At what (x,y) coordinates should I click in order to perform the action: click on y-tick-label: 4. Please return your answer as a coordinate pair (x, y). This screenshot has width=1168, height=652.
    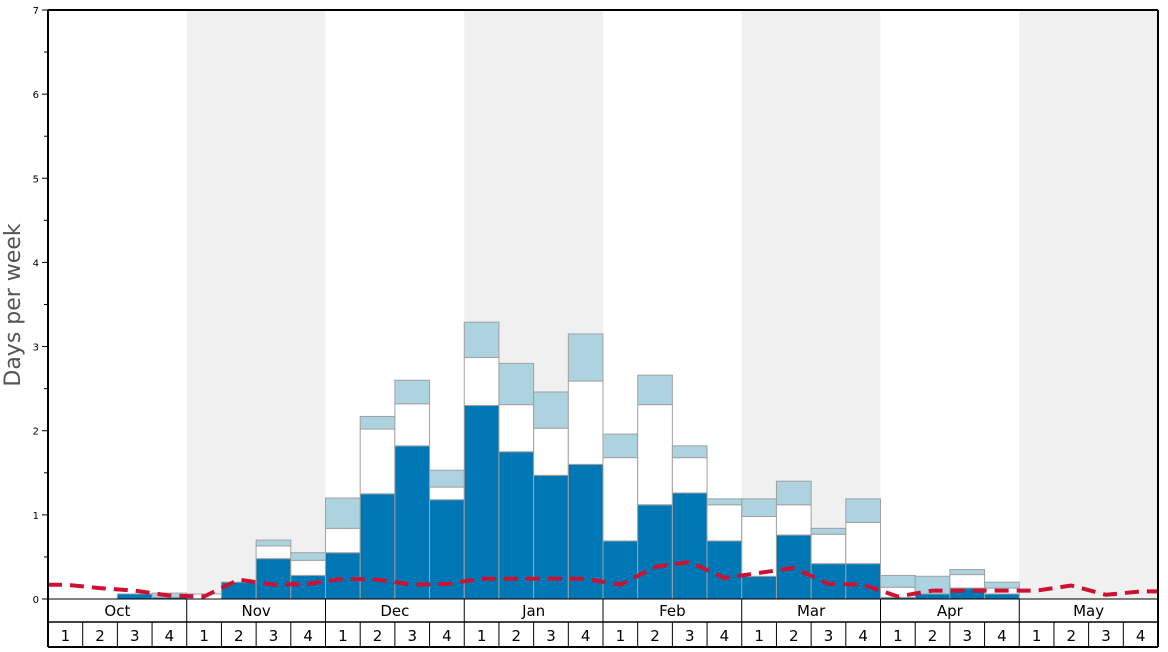
    Looking at the image, I should click on (36, 263).